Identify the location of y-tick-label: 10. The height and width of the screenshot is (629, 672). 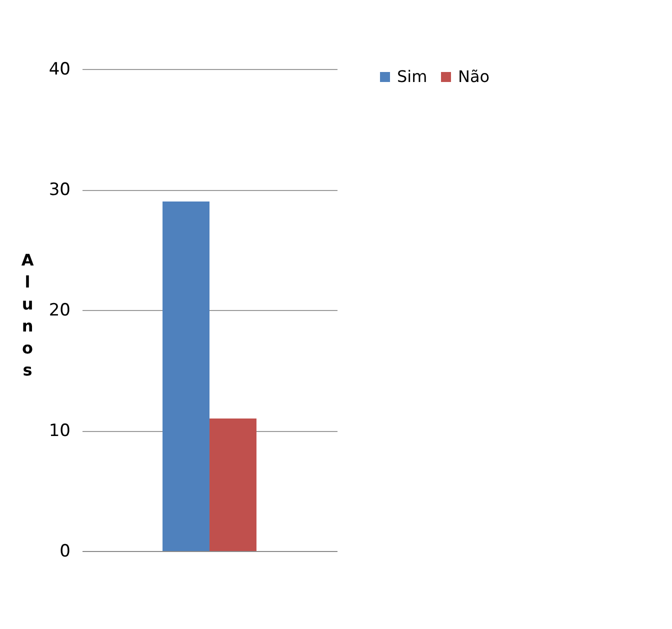
(59, 431).